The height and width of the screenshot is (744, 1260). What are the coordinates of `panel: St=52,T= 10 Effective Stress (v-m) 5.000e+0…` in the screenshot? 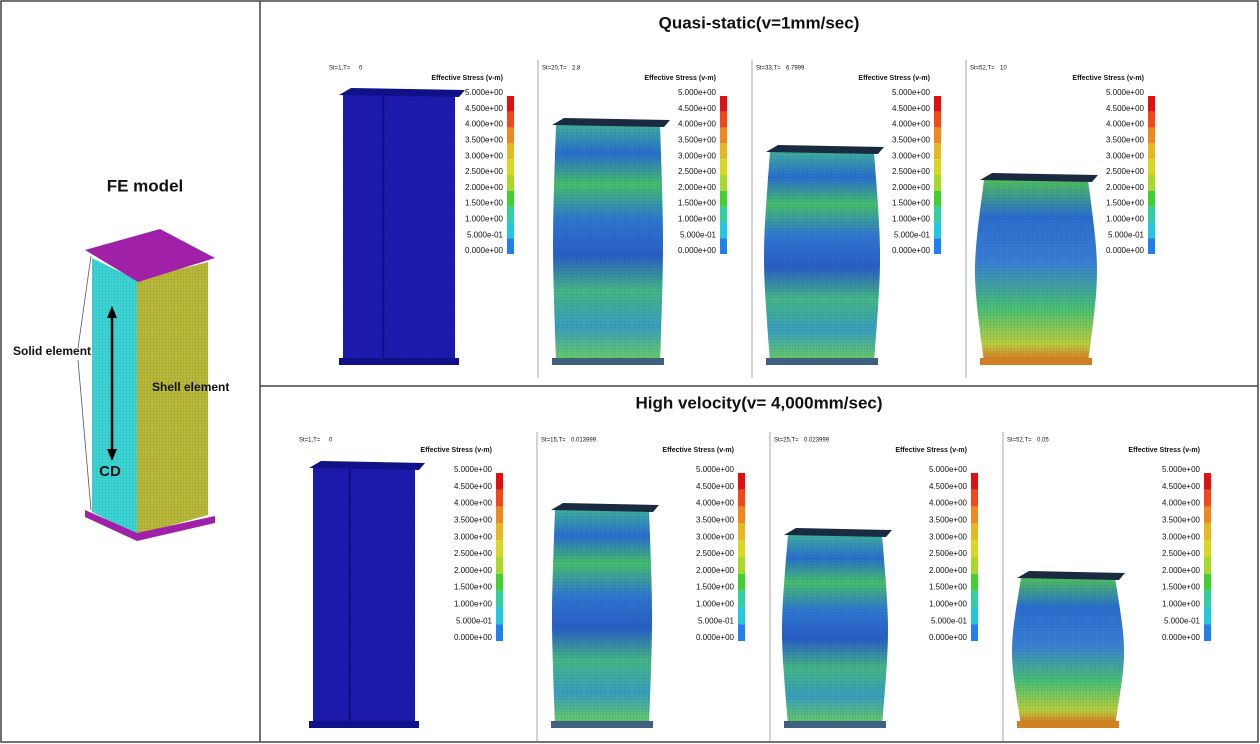 It's located at (1060, 219).